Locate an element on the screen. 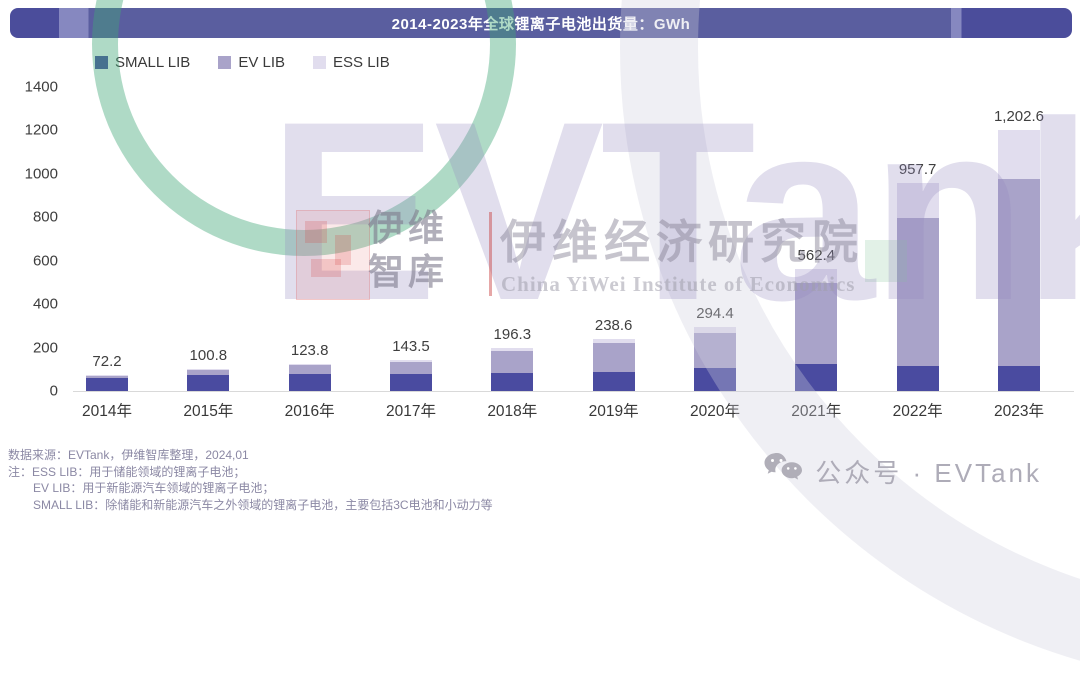  legend-label-ess-lib: ESS LIB is located at coordinates (361, 62).